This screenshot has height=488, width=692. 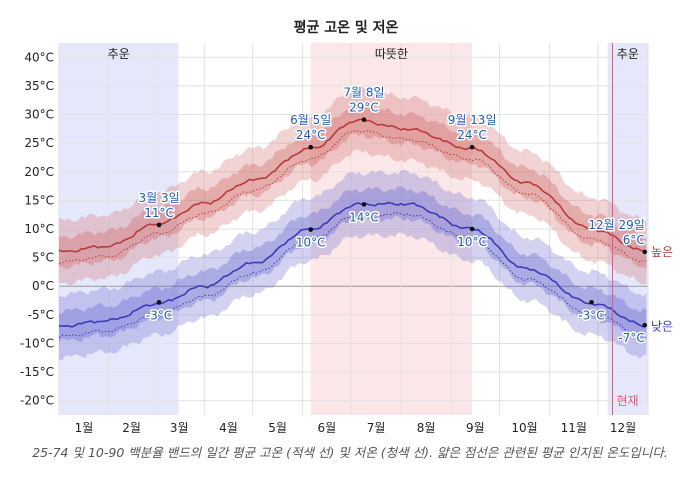 I want to click on annotation-value: 11°C, so click(x=159, y=213).